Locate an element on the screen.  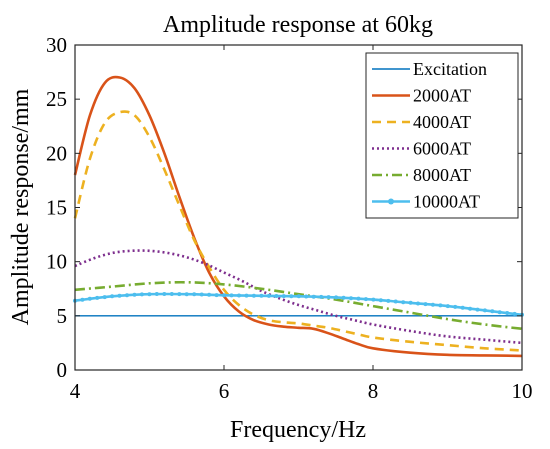
legend-box is located at coordinates (442, 135).